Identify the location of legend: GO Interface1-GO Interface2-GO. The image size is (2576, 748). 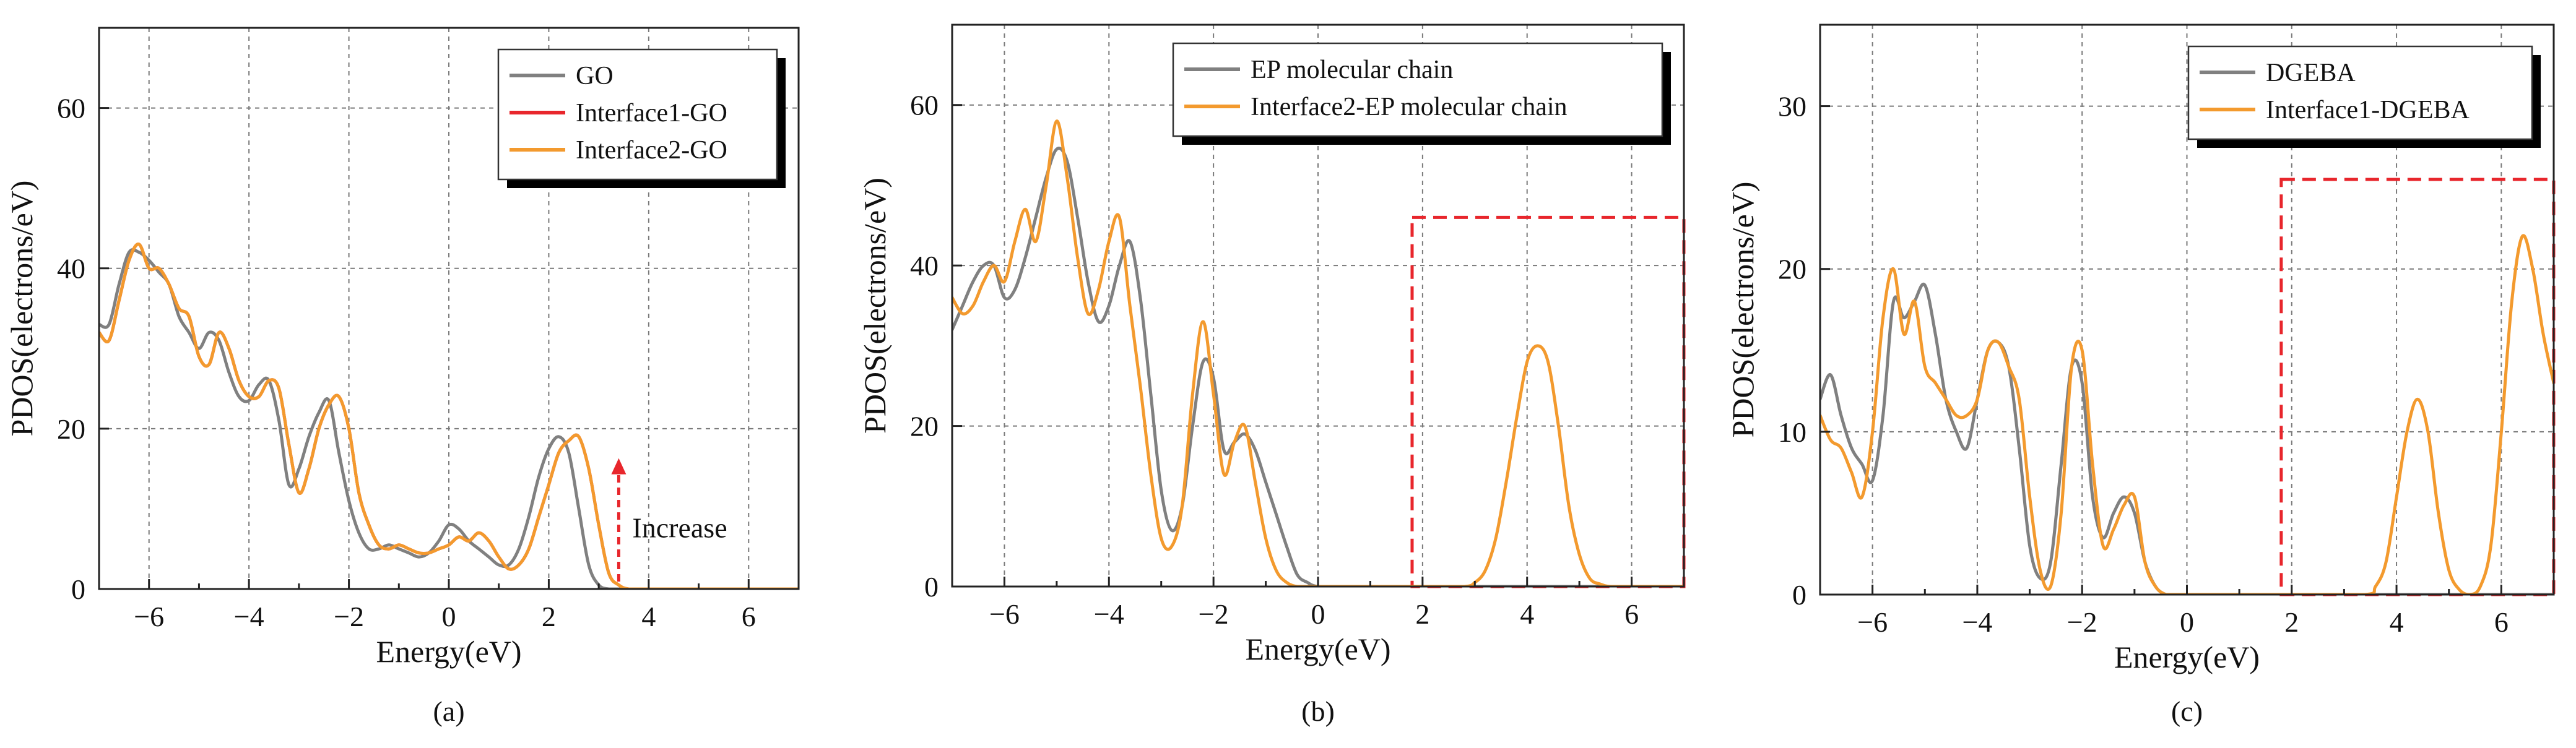
(641, 118).